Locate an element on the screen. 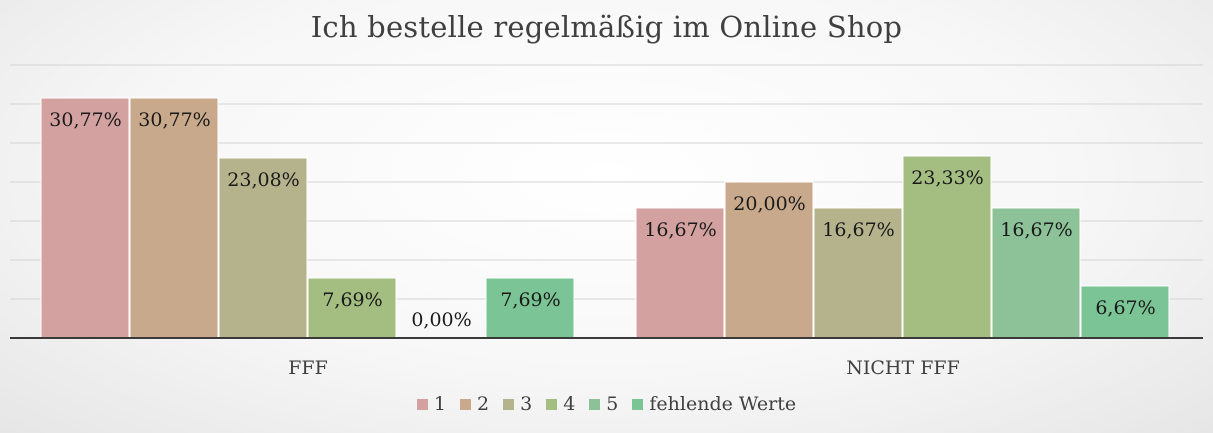 This screenshot has width=1213, height=433. legend-label: 2 is located at coordinates (483, 404).